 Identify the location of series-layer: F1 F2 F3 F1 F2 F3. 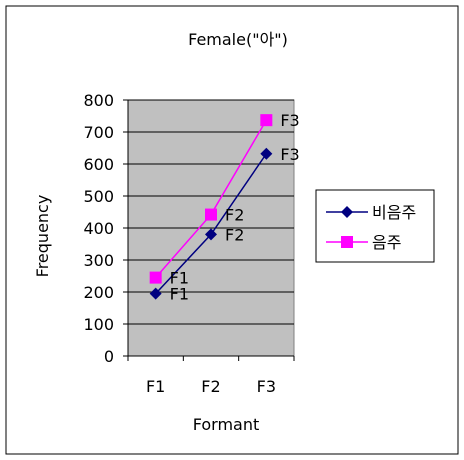
(224, 207).